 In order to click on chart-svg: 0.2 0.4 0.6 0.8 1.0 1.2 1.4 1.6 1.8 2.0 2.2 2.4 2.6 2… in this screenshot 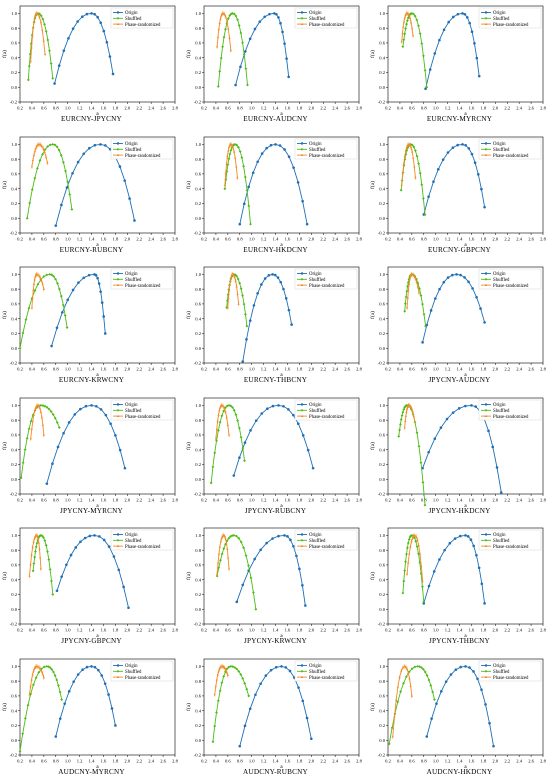, I will do `click(90, 322)`.